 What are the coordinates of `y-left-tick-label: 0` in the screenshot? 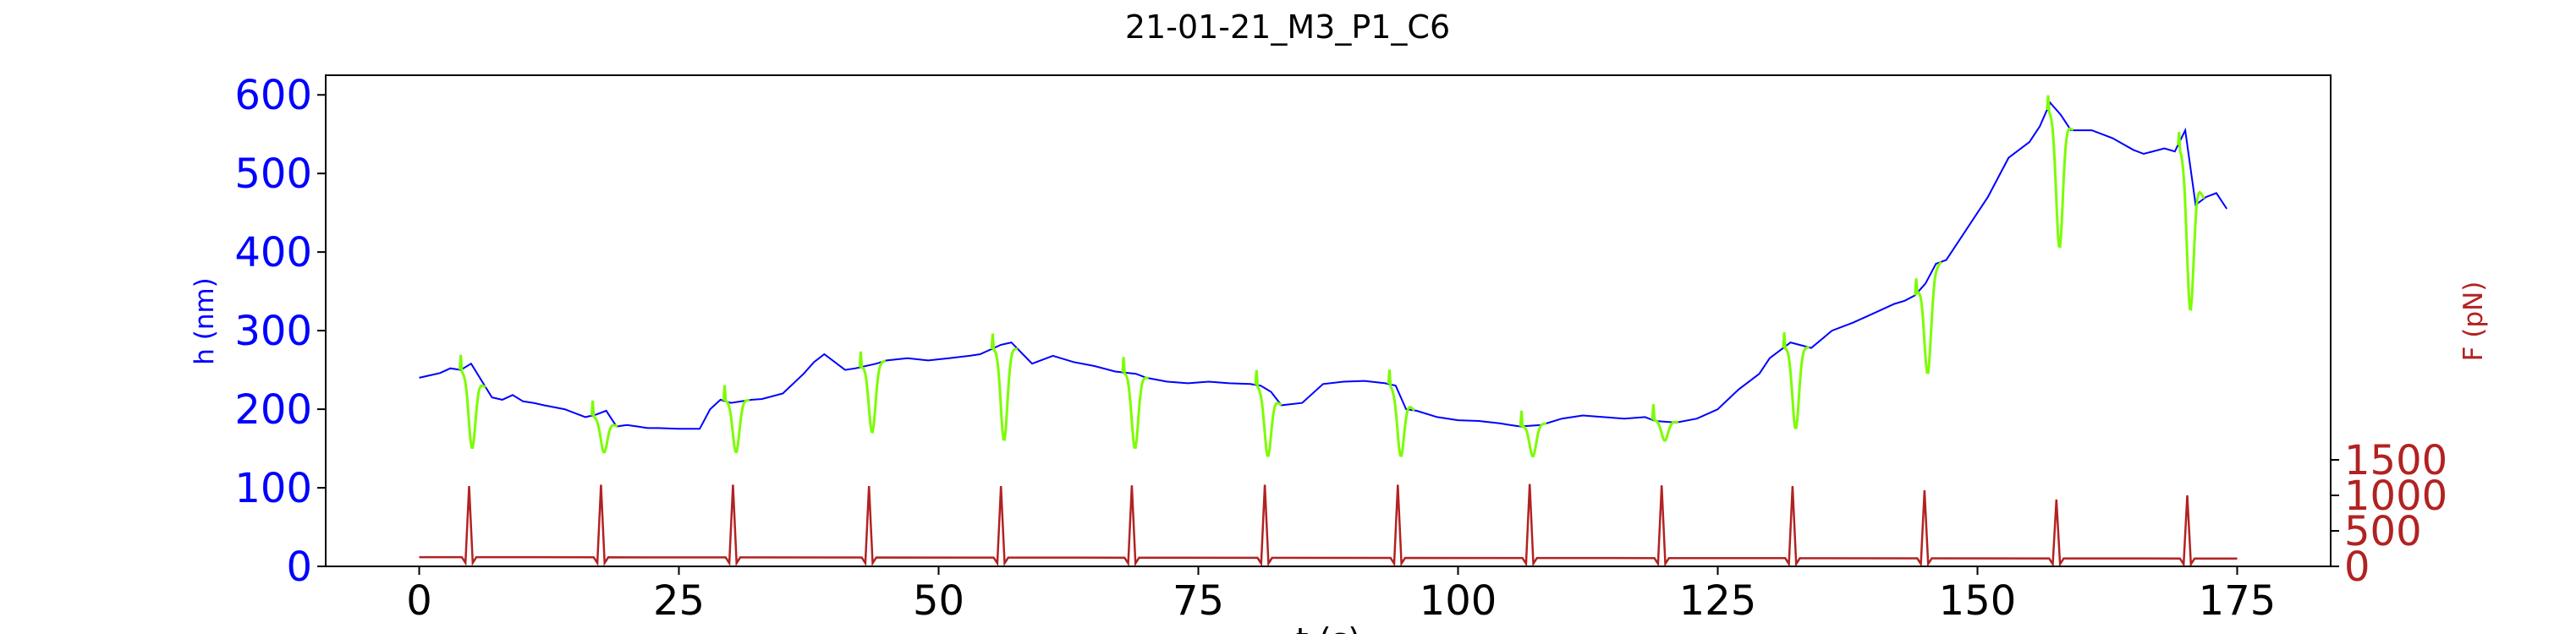 It's located at (299, 567).